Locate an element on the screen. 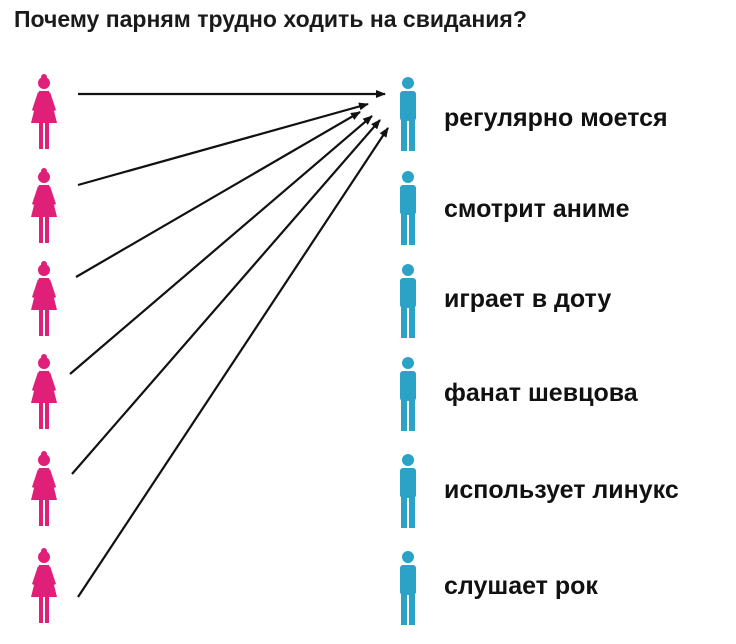 The image size is (736, 644). man-label: играет в доту is located at coordinates (528, 299).